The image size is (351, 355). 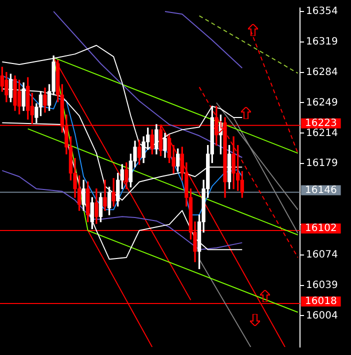 What do you see at coordinates (322, 285) in the screenshot?
I see `y-tick-label: 16039` at bounding box center [322, 285].